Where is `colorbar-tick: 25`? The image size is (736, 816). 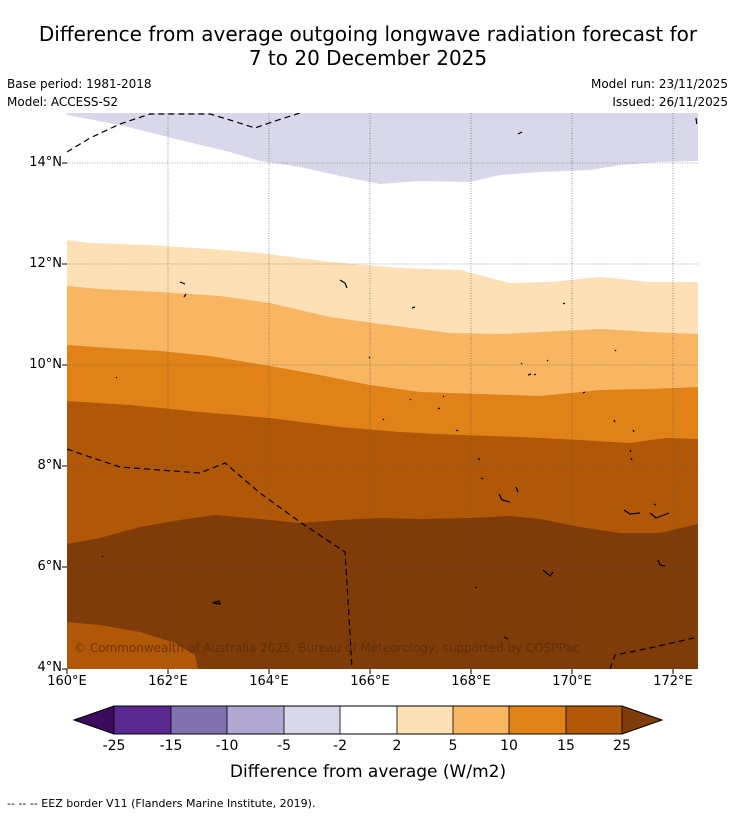
colorbar-tick: 25 is located at coordinates (622, 746).